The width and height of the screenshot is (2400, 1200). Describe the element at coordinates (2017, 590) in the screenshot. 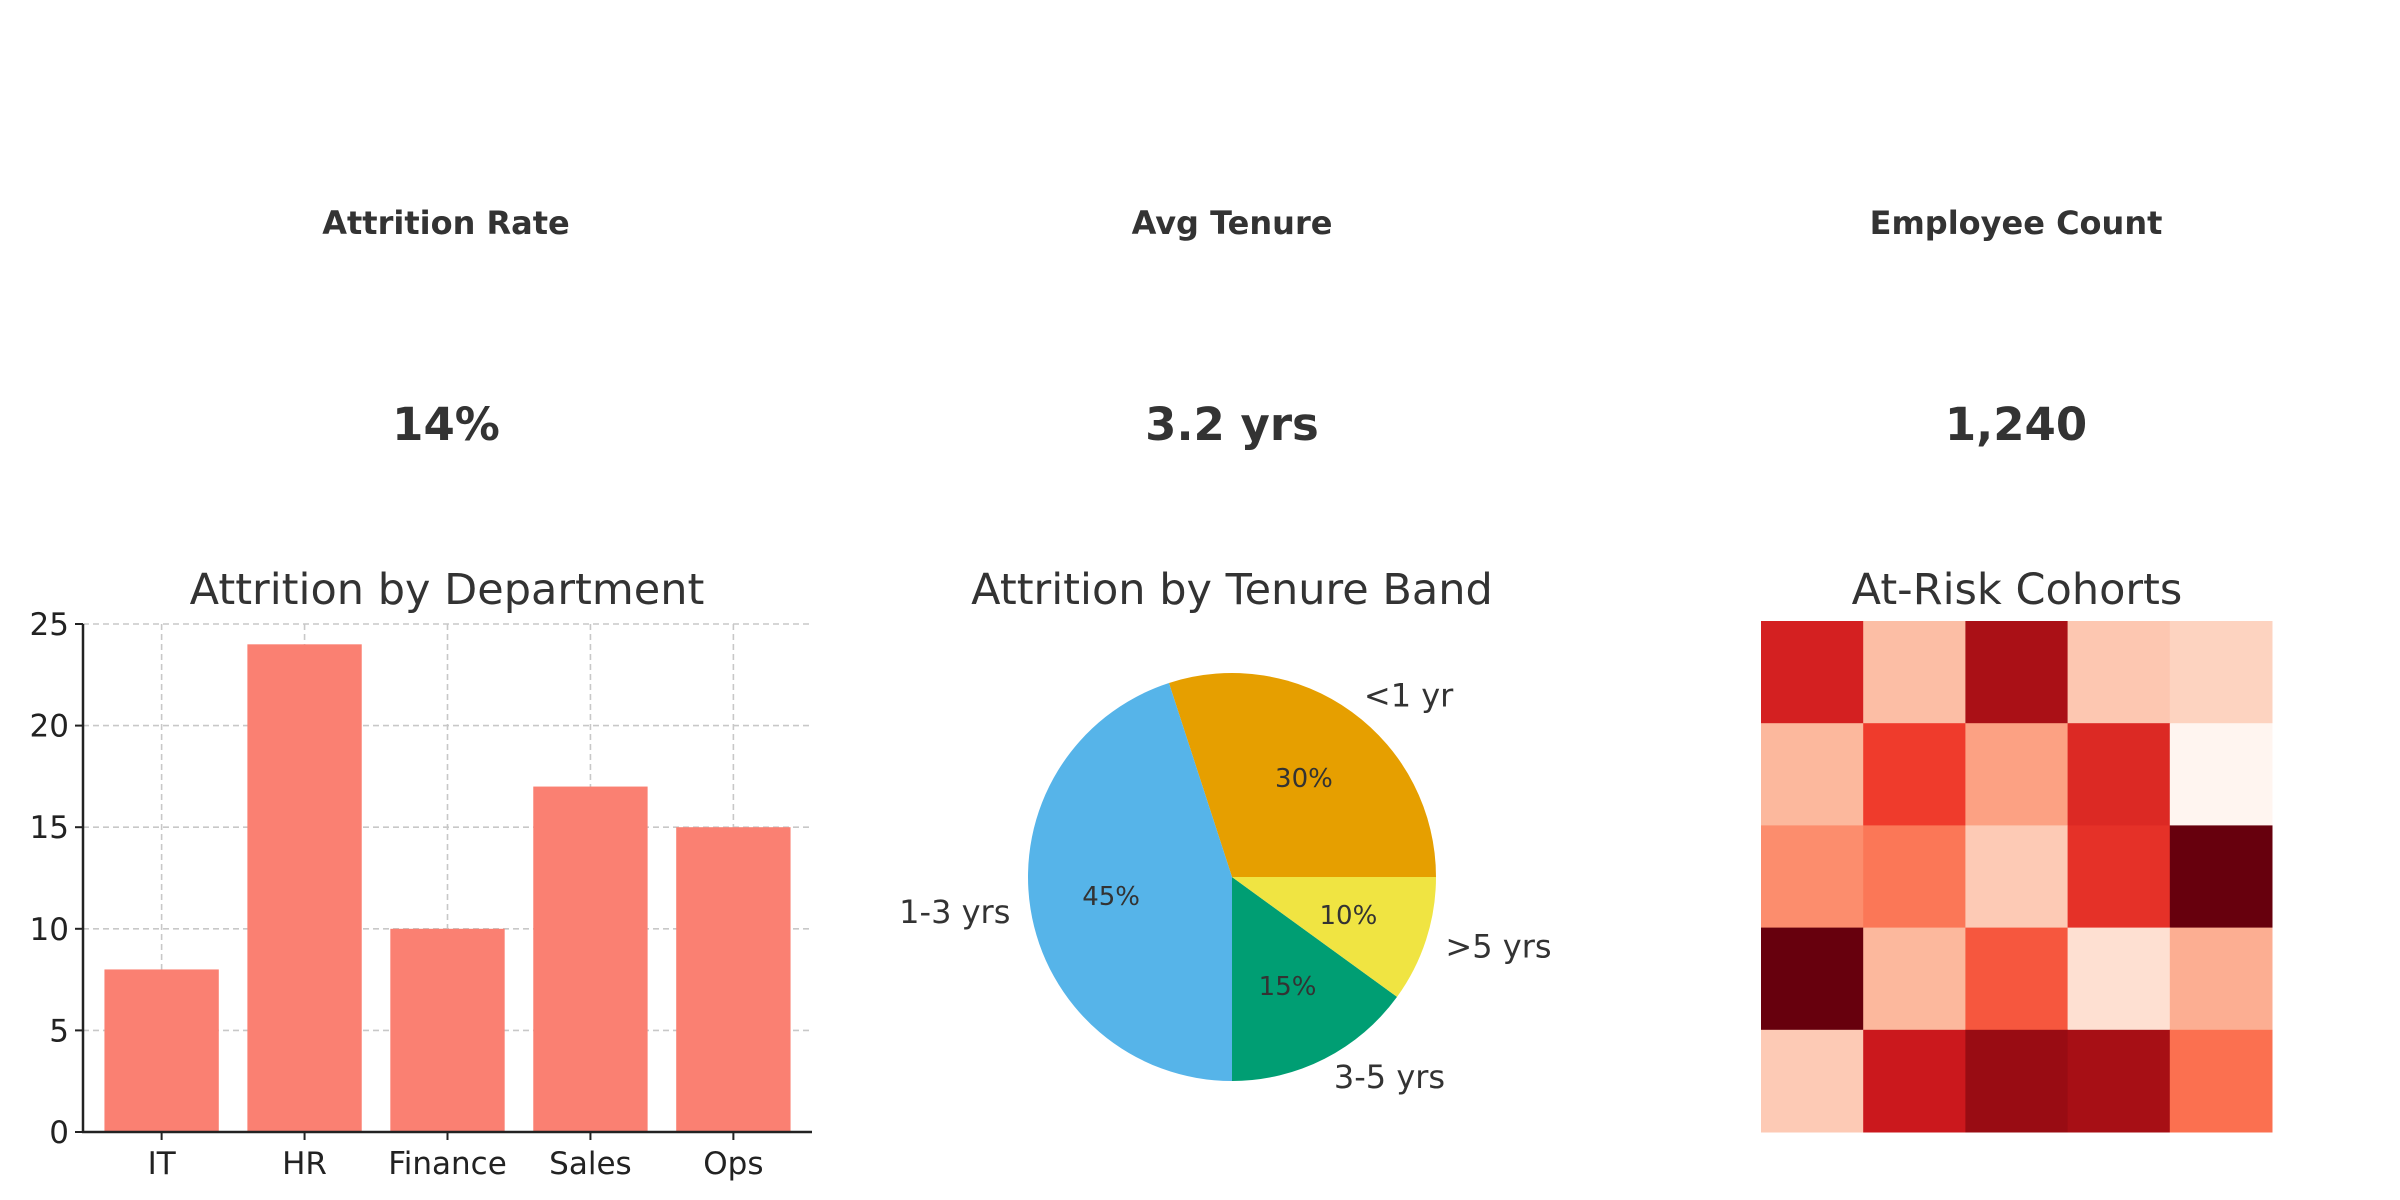

I see `heatmap-title: At-Risk Cohorts` at that location.